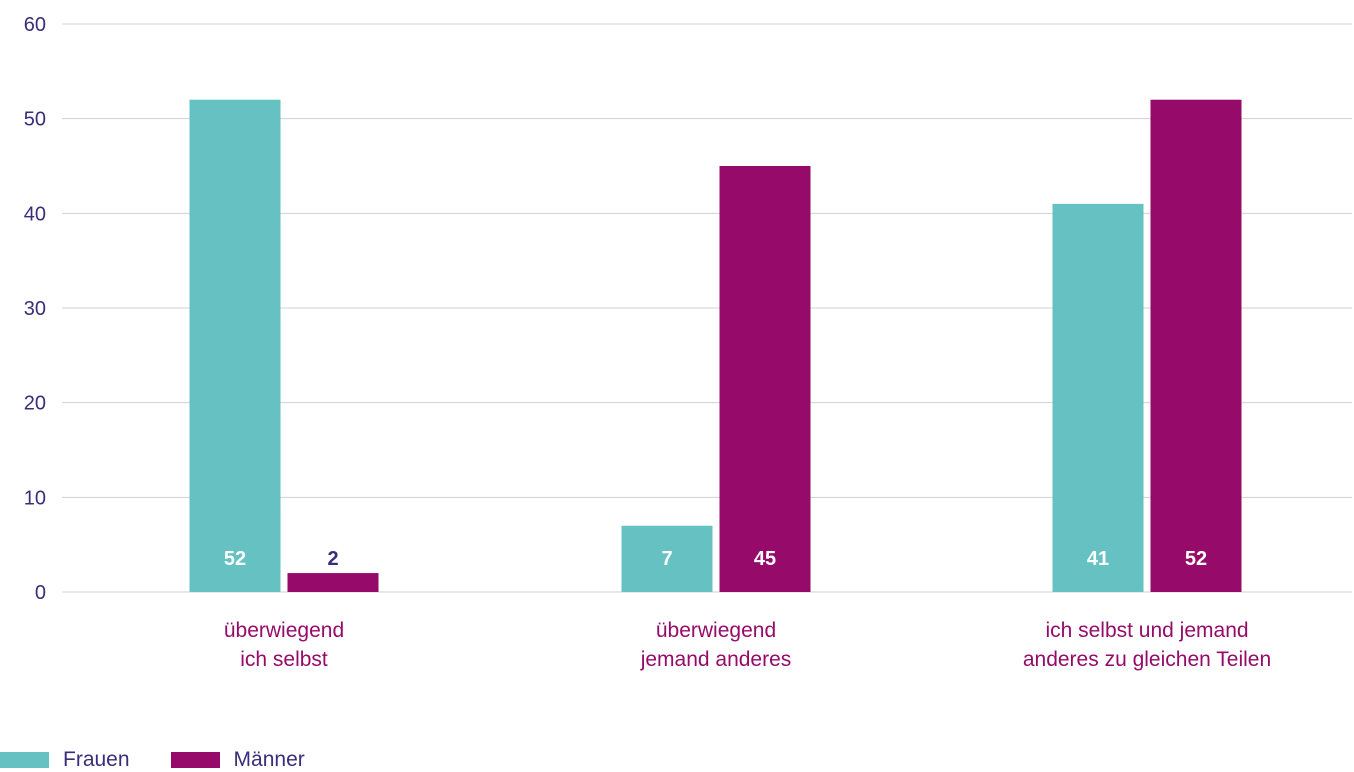 The width and height of the screenshot is (1354, 772). I want to click on bar-value-label: 45, so click(765, 559).